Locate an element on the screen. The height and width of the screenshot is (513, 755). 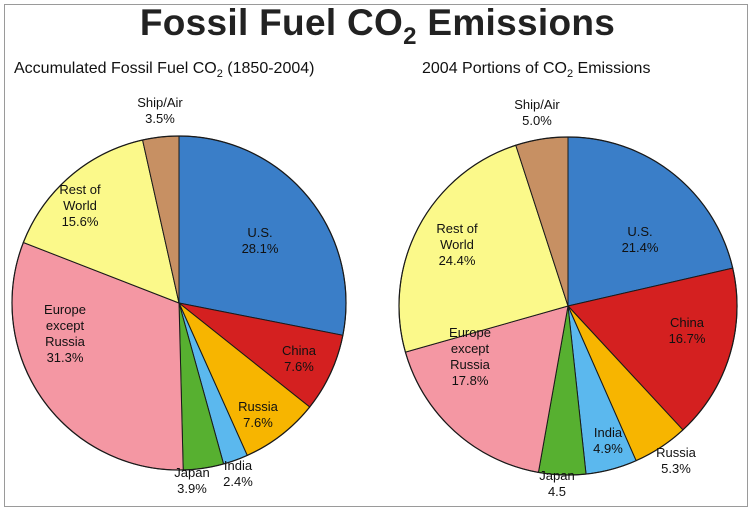
figure-title-end: Emissions is located at coordinates (516, 22).